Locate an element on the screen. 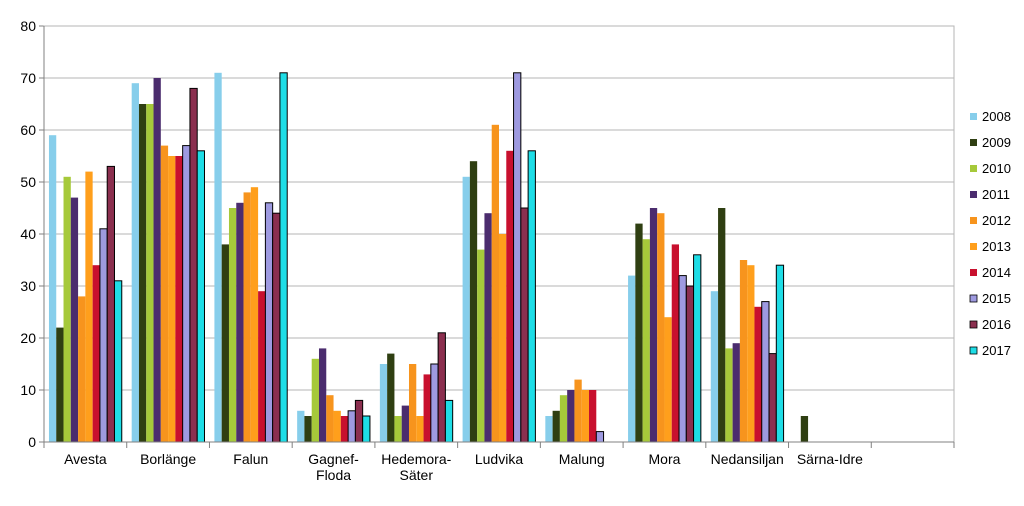 The width and height of the screenshot is (1024, 506). bar-2010-Gagnef-Floda is located at coordinates (315, 400).